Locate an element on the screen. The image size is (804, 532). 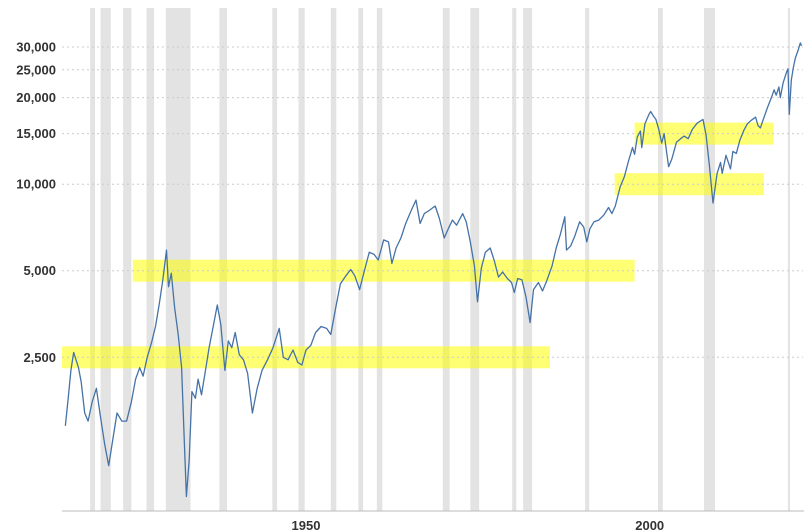
y-axis-label: 25,000 is located at coordinates (36, 69).